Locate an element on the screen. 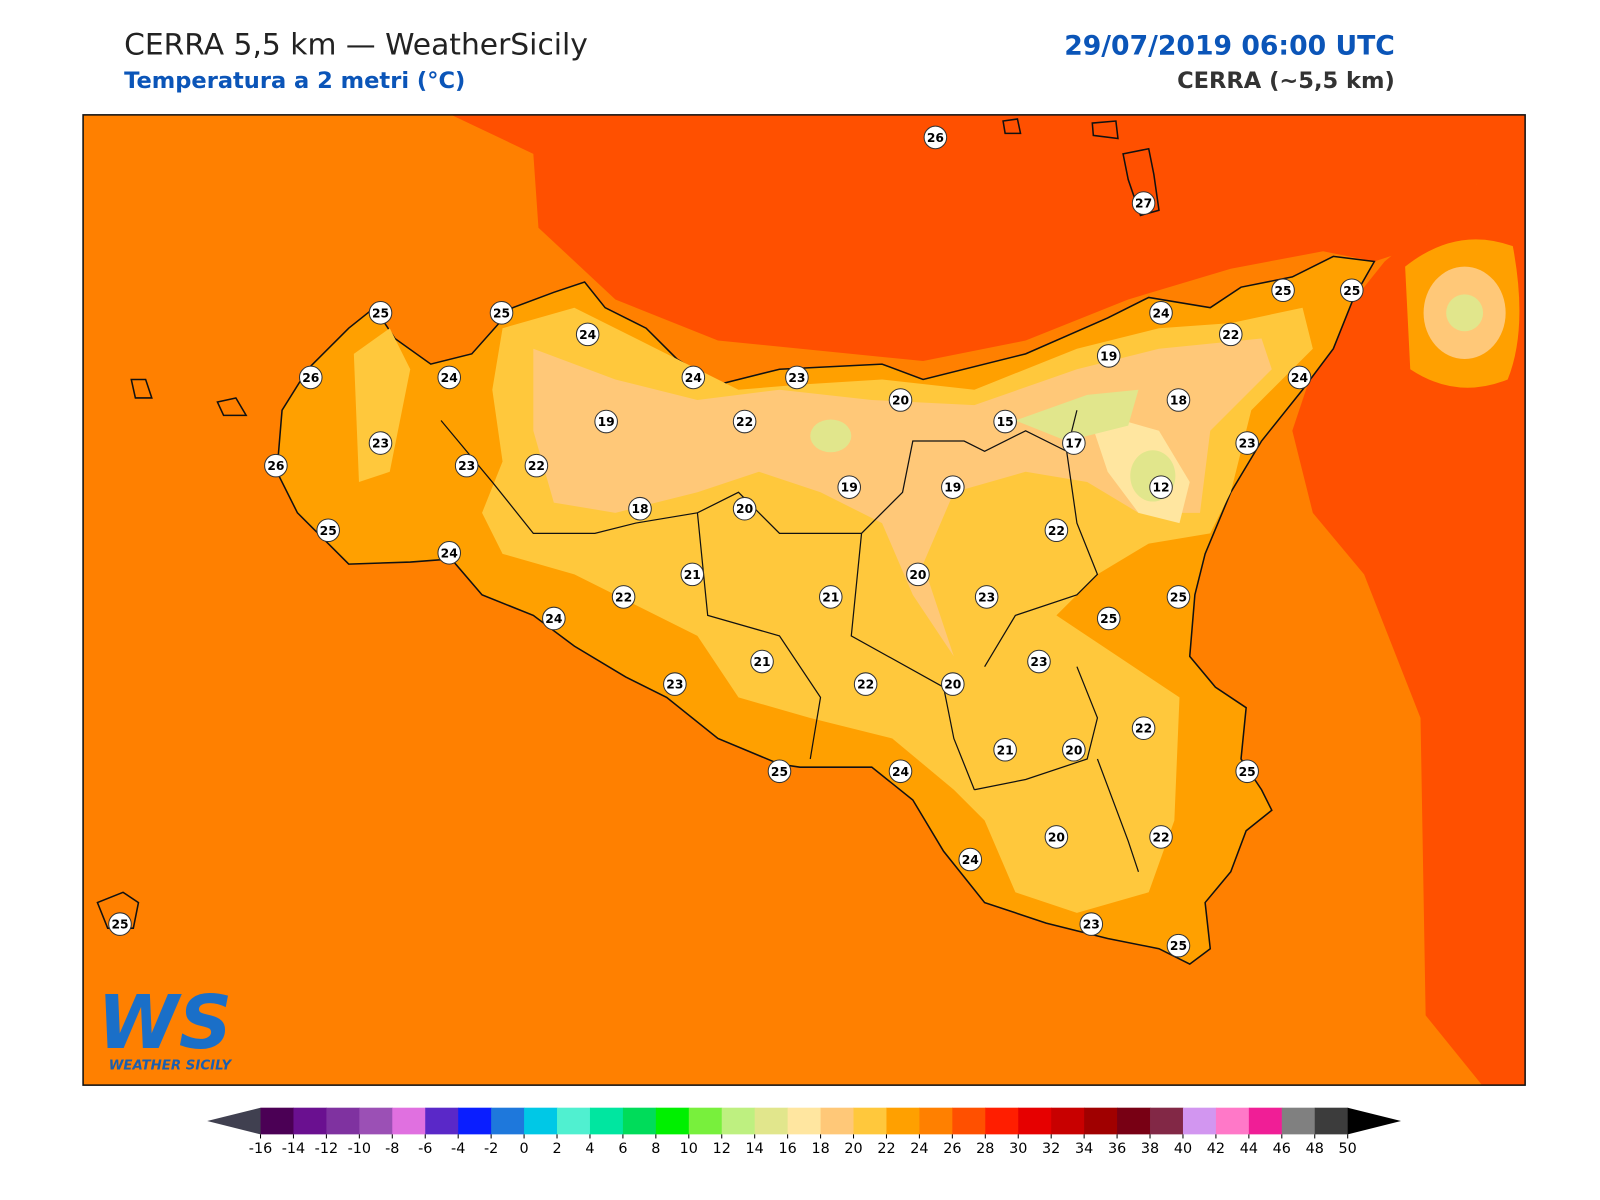  colorbar-tick-label: 40 is located at coordinates (1183, 1149).